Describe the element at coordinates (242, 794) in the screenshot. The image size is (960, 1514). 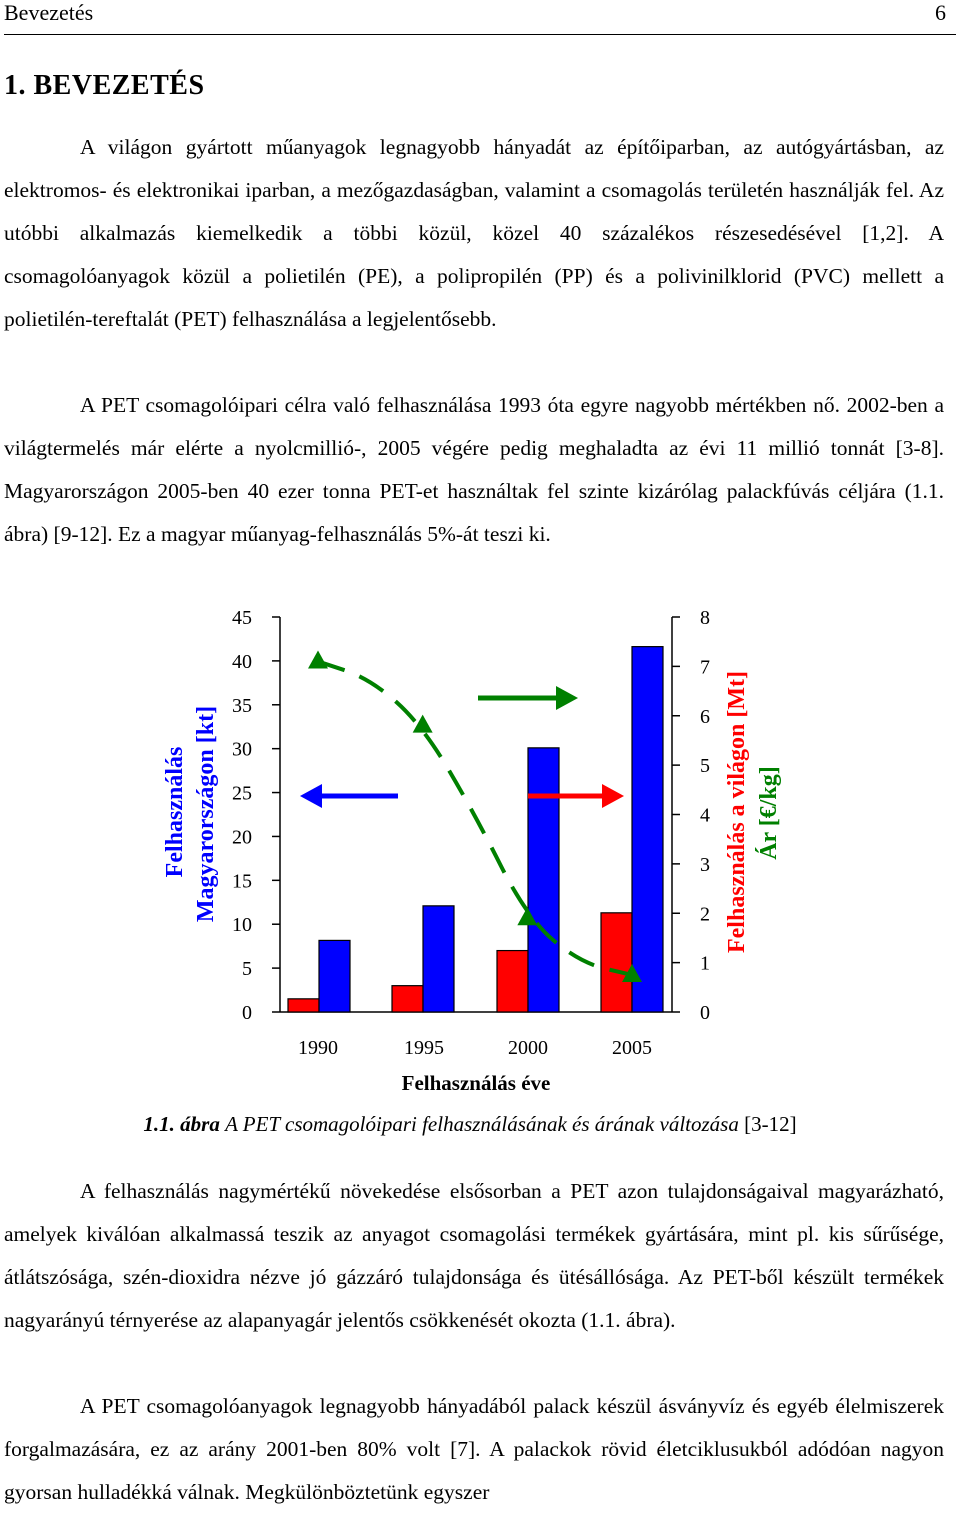
I see `left-tick-label: 25` at that location.